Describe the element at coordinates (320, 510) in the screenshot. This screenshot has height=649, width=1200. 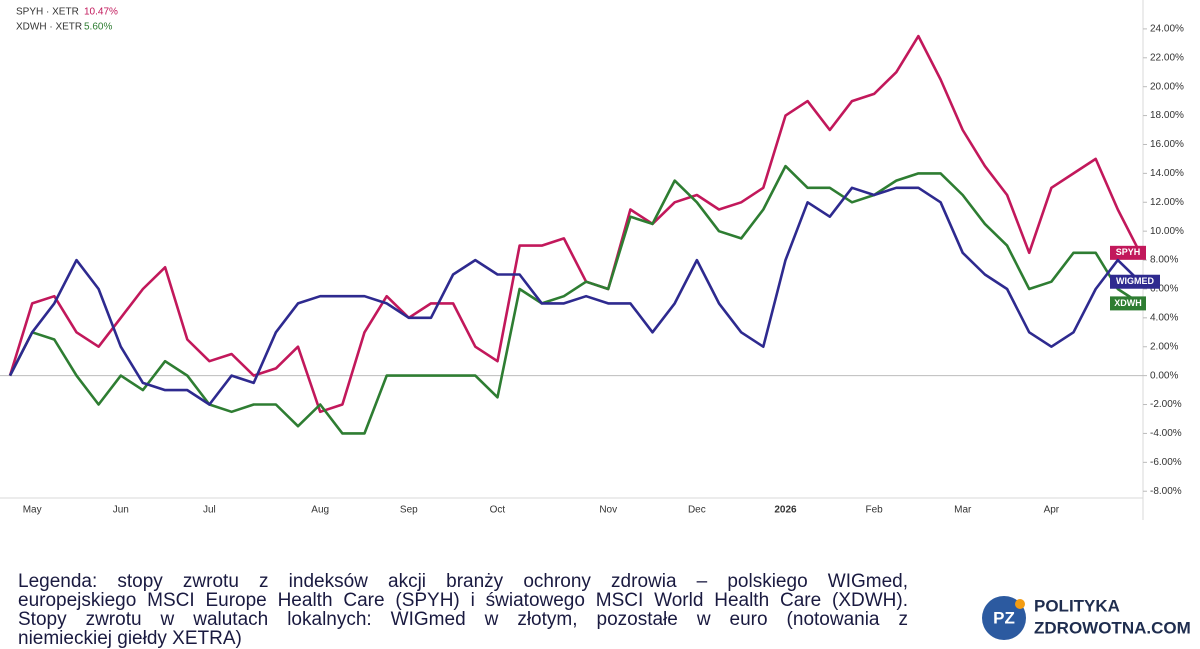
I see `x-tick-label: Aug` at that location.